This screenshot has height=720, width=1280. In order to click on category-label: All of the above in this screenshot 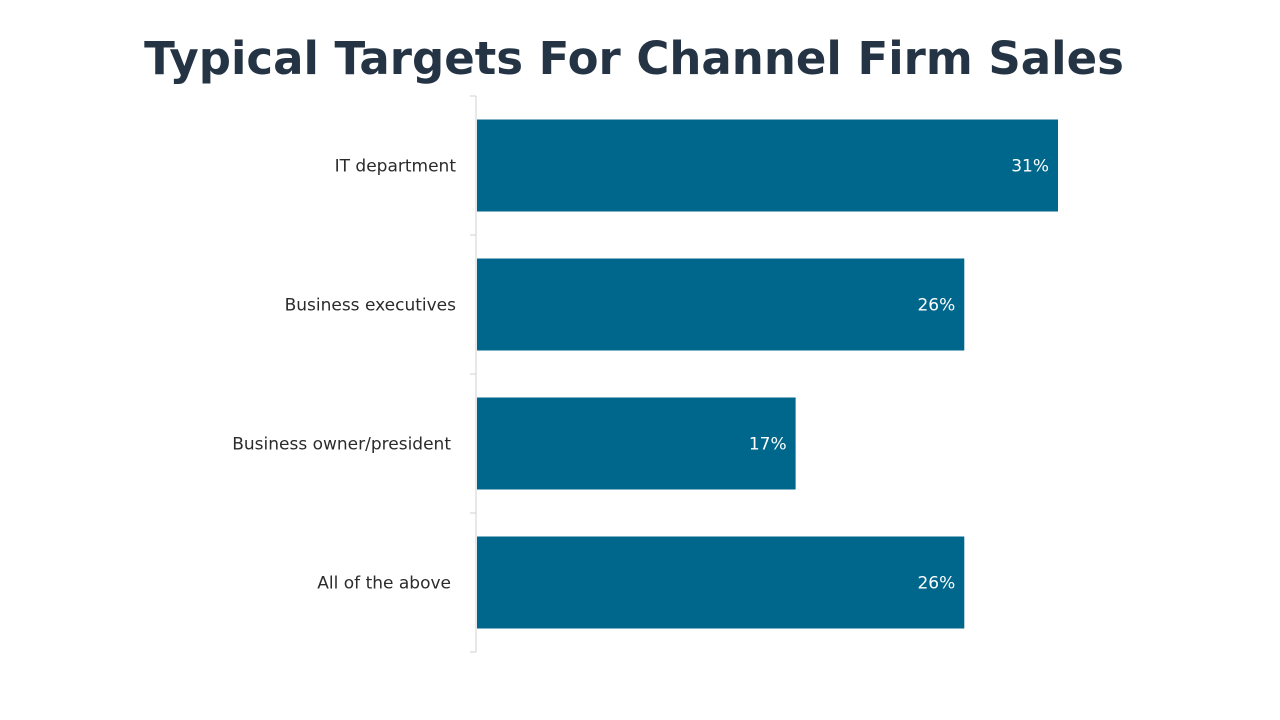, I will do `click(384, 584)`.